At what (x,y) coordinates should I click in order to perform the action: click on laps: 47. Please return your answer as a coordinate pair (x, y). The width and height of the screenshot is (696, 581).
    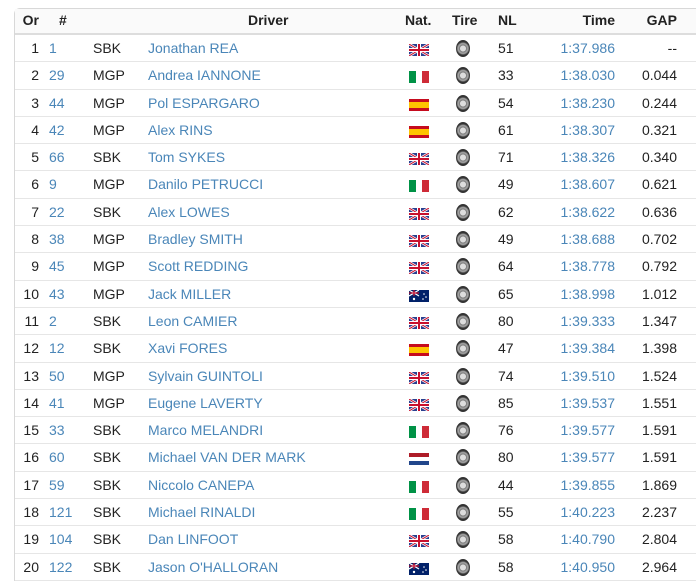
    Looking at the image, I should click on (506, 348).